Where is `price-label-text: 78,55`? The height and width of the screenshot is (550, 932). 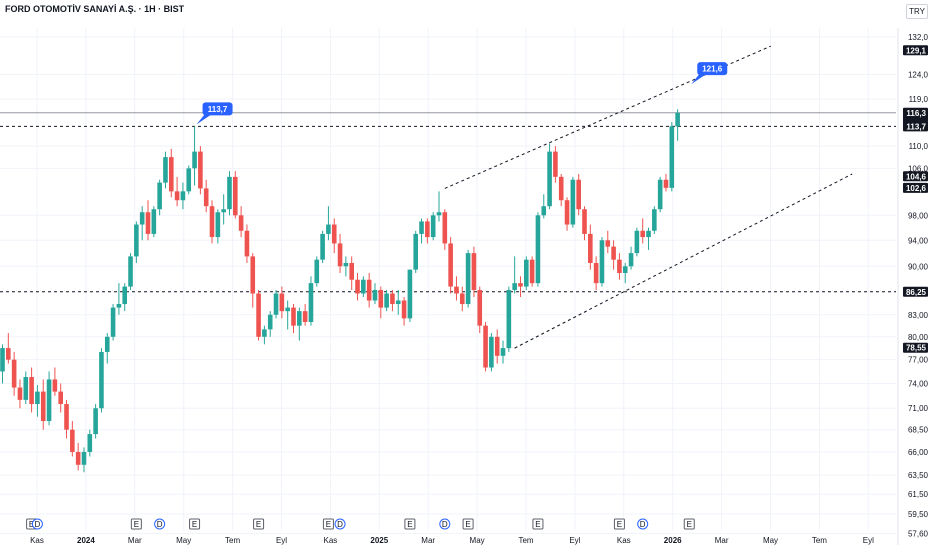
price-label-text: 78,55 is located at coordinates (916, 348).